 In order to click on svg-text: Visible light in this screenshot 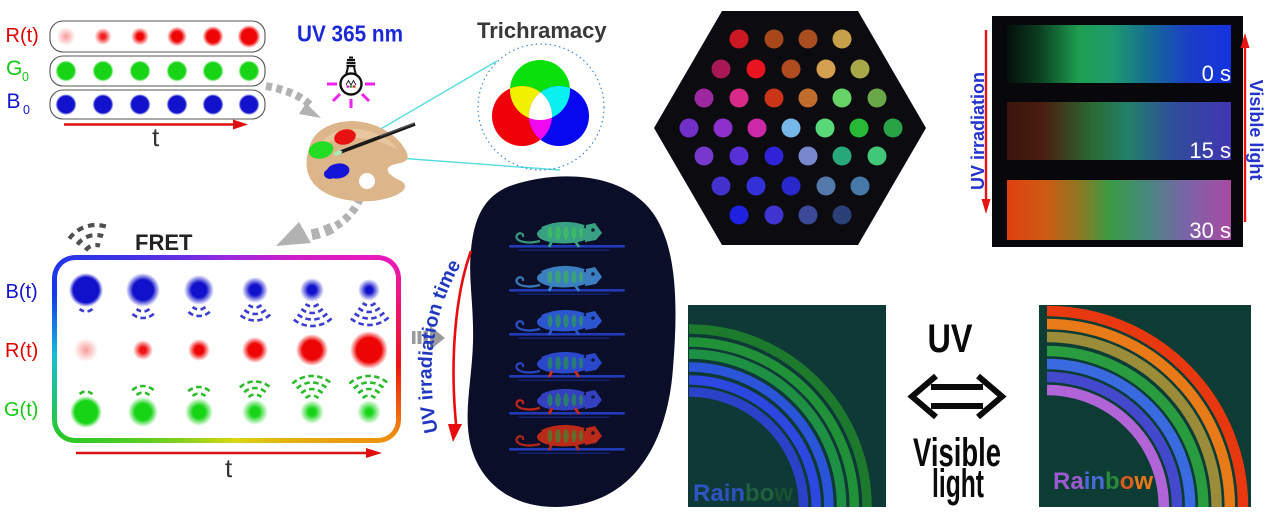, I will do `click(1256, 130)`.